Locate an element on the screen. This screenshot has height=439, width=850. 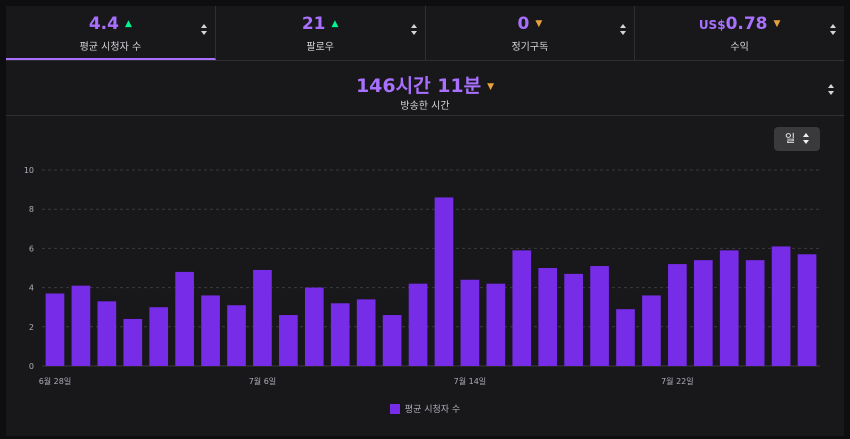
stat-revenue: US$0.78 ▼ 수익 is located at coordinates (739, 33).